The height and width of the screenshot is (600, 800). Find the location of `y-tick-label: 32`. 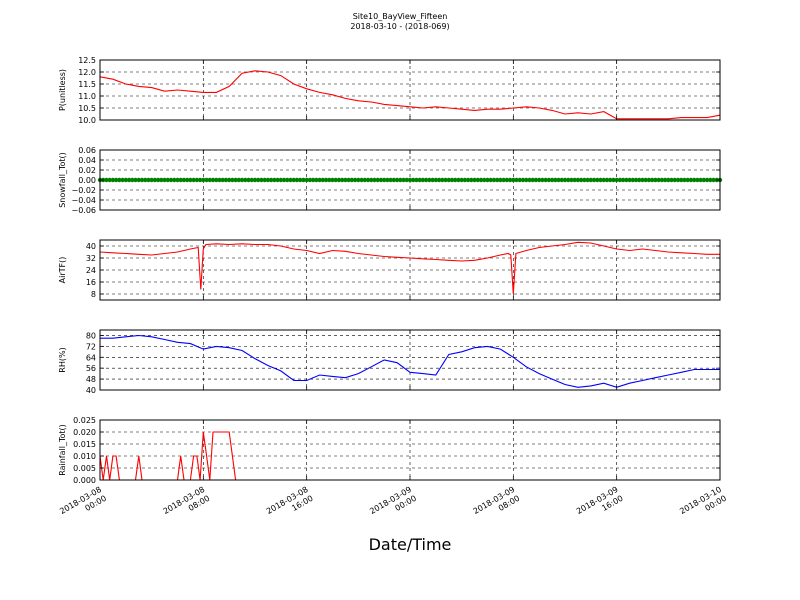

y-tick-label: 32 is located at coordinates (91, 258).